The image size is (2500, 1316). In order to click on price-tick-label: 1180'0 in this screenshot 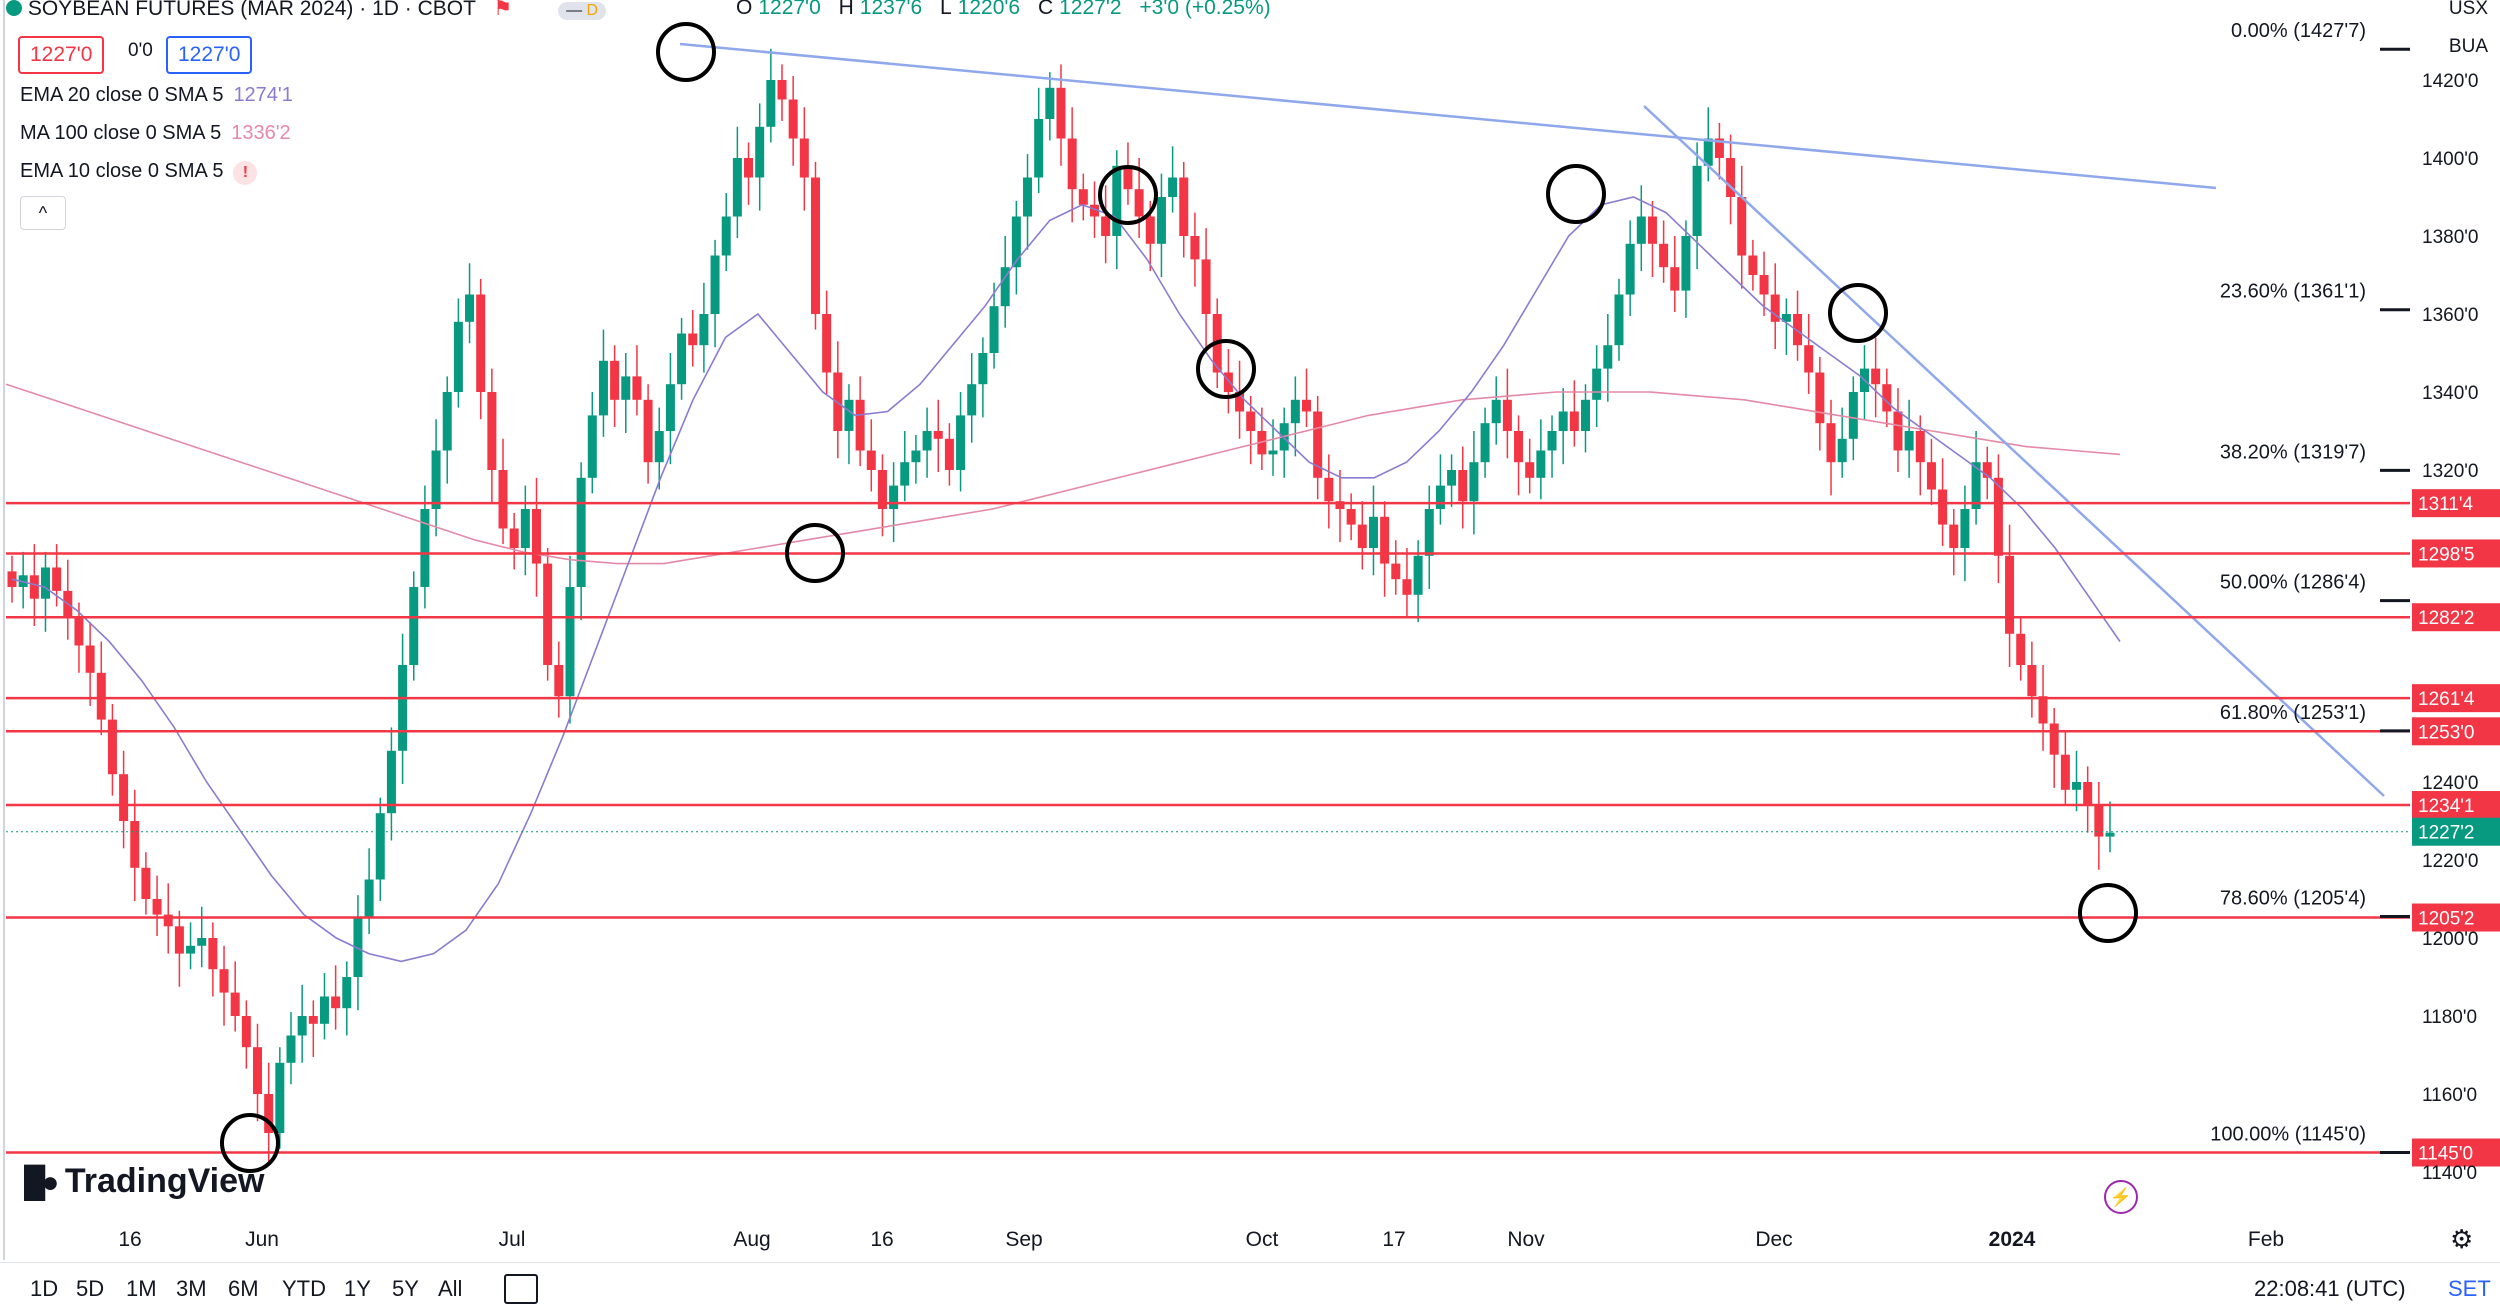, I will do `click(2449, 1017)`.